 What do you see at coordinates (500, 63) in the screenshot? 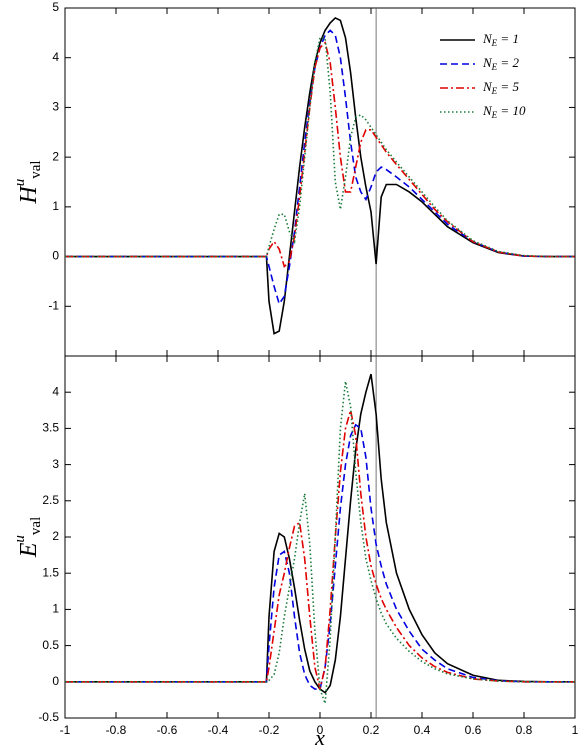
I see `legend-label: NE = 2` at bounding box center [500, 63].